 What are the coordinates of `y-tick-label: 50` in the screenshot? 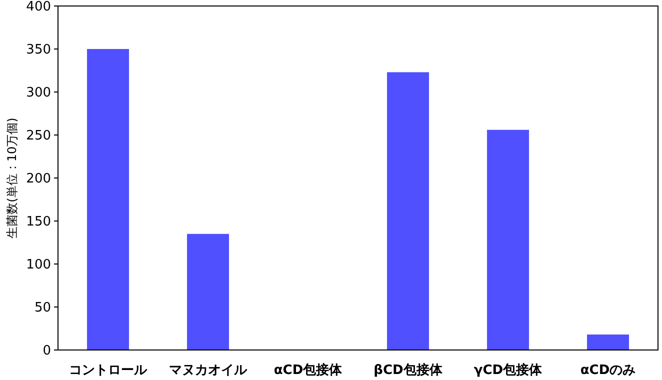 It's located at (42, 308).